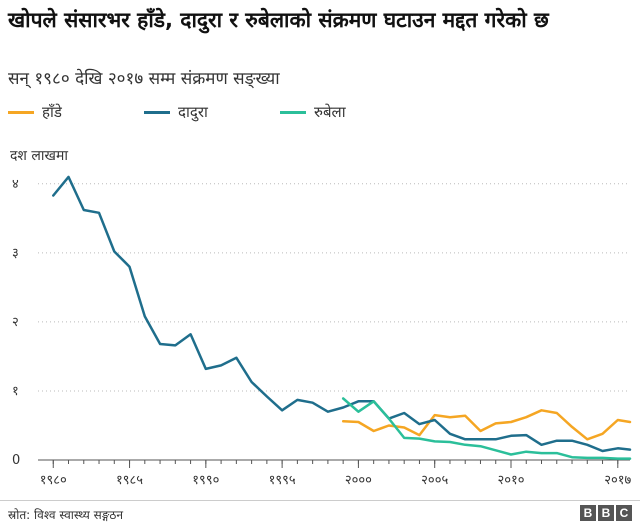  Describe the element at coordinates (66, 515) in the screenshot. I see `source-note: स्रोत: विश्व स्वास्थ्य सङ्गठन` at that location.